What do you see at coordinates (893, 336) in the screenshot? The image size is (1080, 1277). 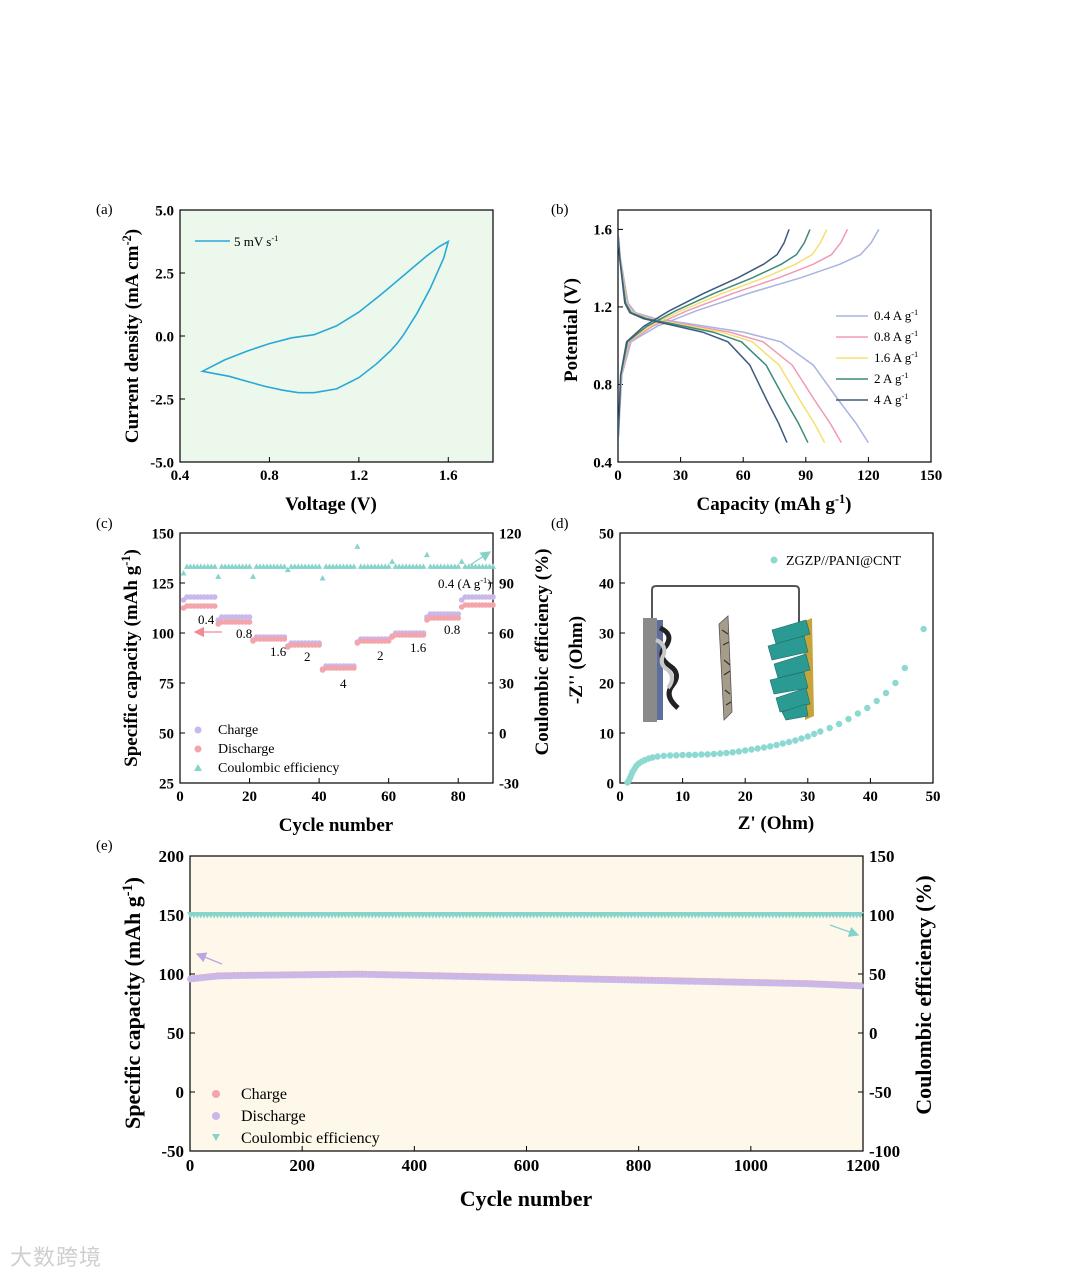 I see `text-span: 0.8 A g` at bounding box center [893, 336].